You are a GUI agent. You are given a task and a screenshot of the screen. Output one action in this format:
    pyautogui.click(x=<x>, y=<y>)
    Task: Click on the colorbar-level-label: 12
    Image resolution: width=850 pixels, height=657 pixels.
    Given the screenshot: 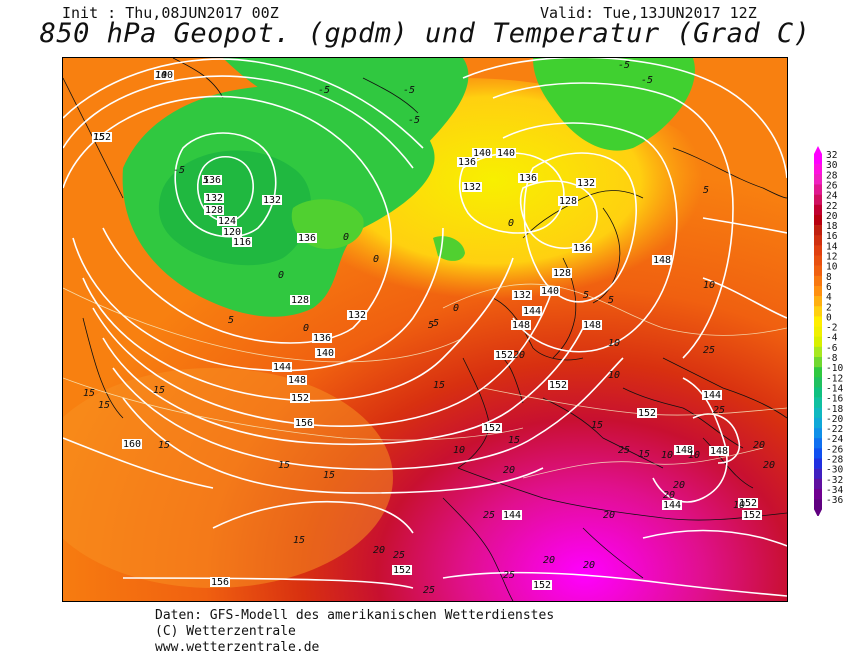 What is the action you would take?
    pyautogui.click(x=831, y=257)
    